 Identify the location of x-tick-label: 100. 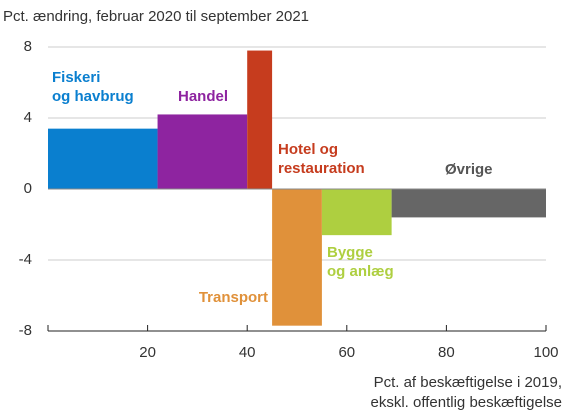
(545, 352).